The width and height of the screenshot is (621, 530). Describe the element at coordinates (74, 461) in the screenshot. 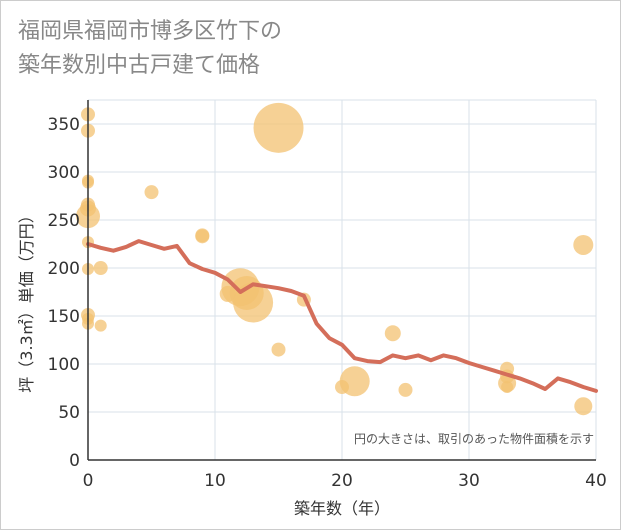

I see `y-tick-label: 0` at that location.